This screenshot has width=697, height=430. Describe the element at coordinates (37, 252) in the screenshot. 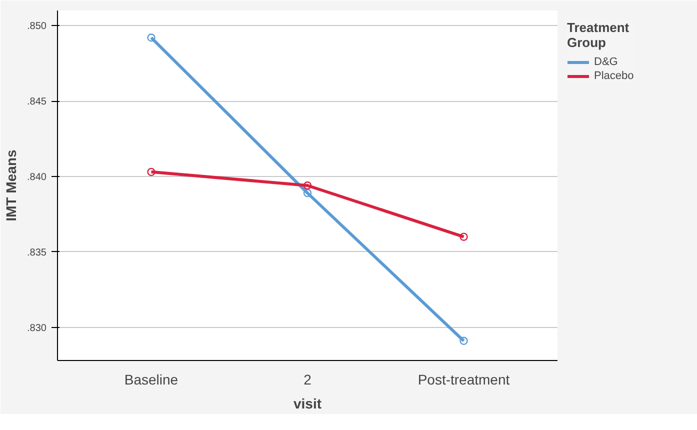

I see `y-tick-label: .835` at that location.